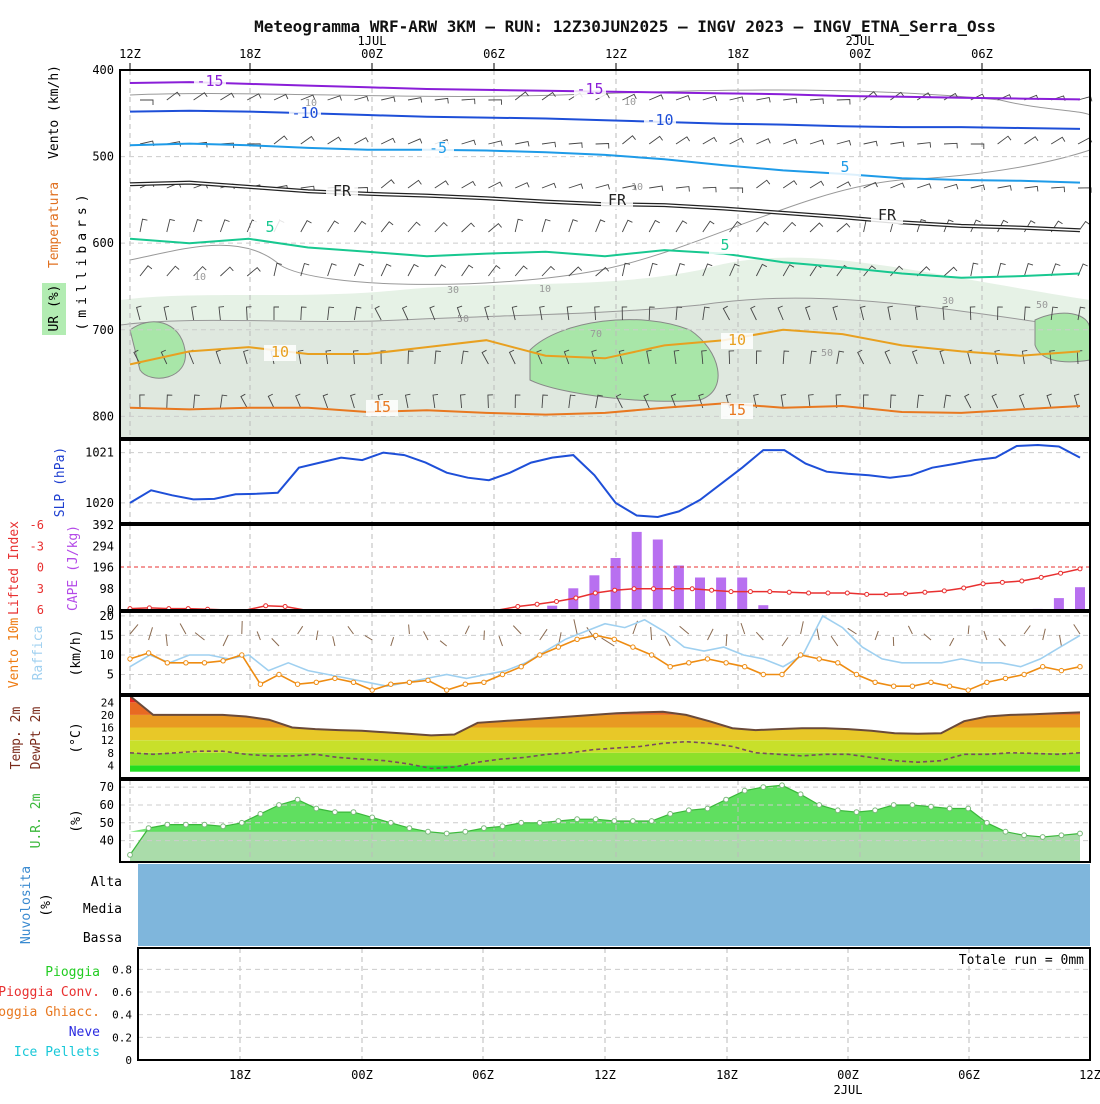  What do you see at coordinates (107, 715) in the screenshot?
I see `temp-ytick-label-4: 20` at bounding box center [107, 715].